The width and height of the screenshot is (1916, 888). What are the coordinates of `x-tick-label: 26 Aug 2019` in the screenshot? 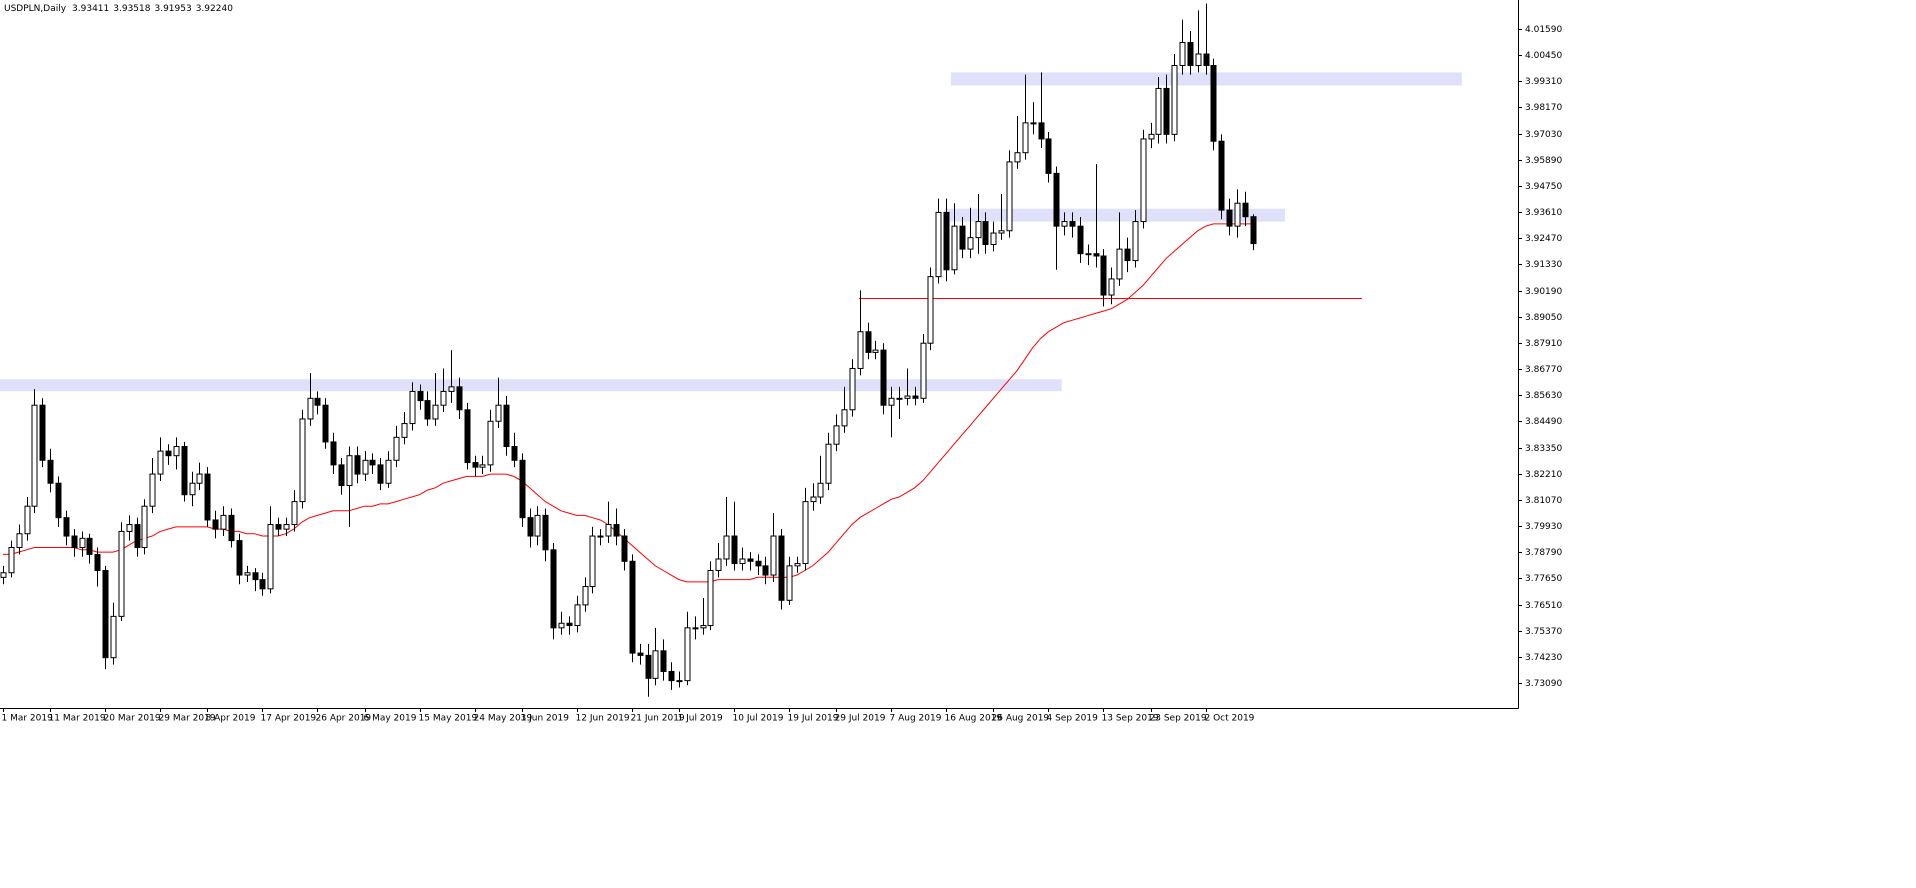 It's located at (1021, 719).